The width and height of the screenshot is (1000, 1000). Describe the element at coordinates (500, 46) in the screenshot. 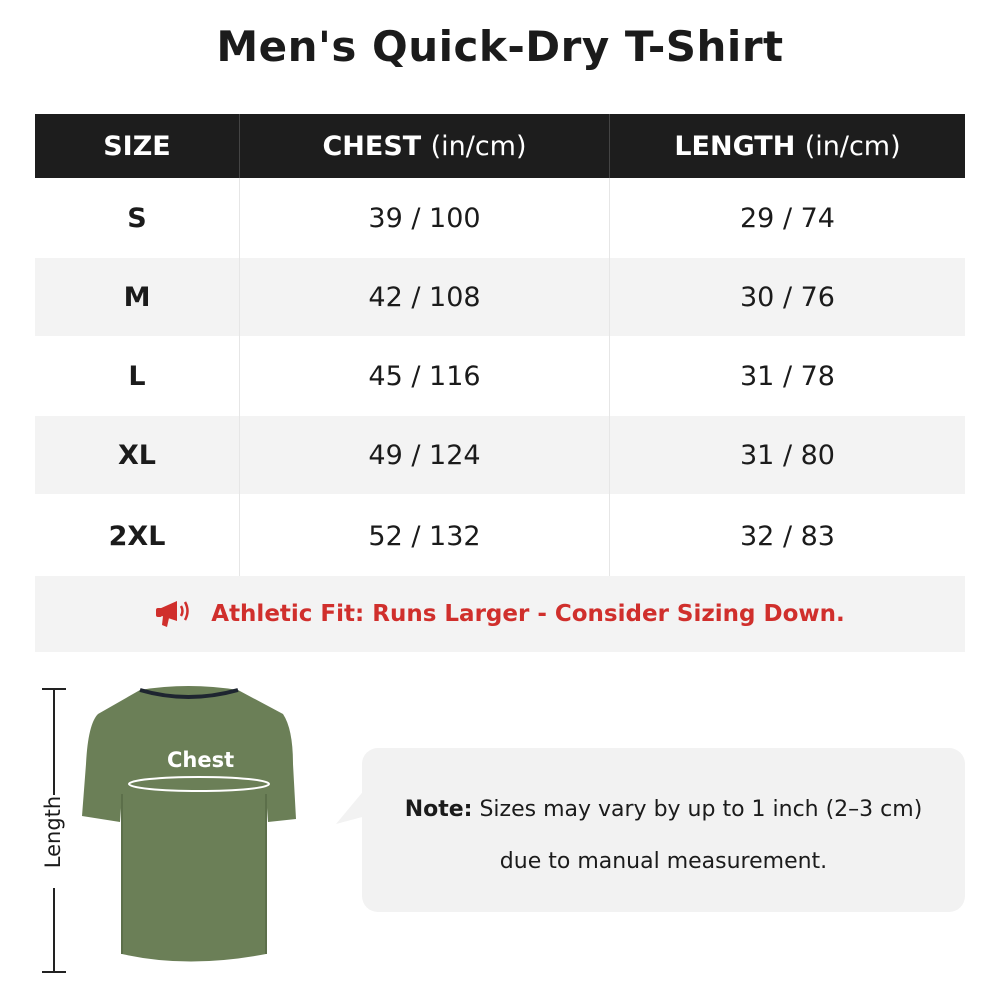

I see `page-title: Men's Quick-Dry T-Shirt` at that location.